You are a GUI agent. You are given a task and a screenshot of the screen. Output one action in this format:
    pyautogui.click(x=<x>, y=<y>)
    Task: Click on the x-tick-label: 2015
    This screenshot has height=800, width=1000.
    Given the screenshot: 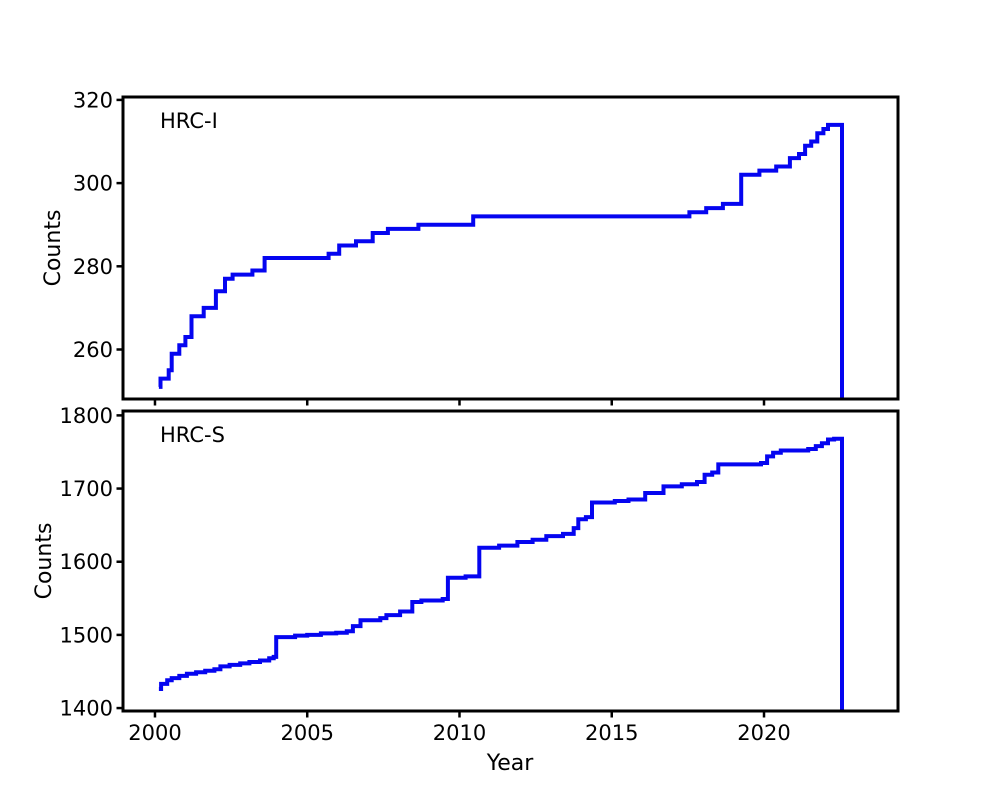 What is the action you would take?
    pyautogui.click(x=611, y=733)
    